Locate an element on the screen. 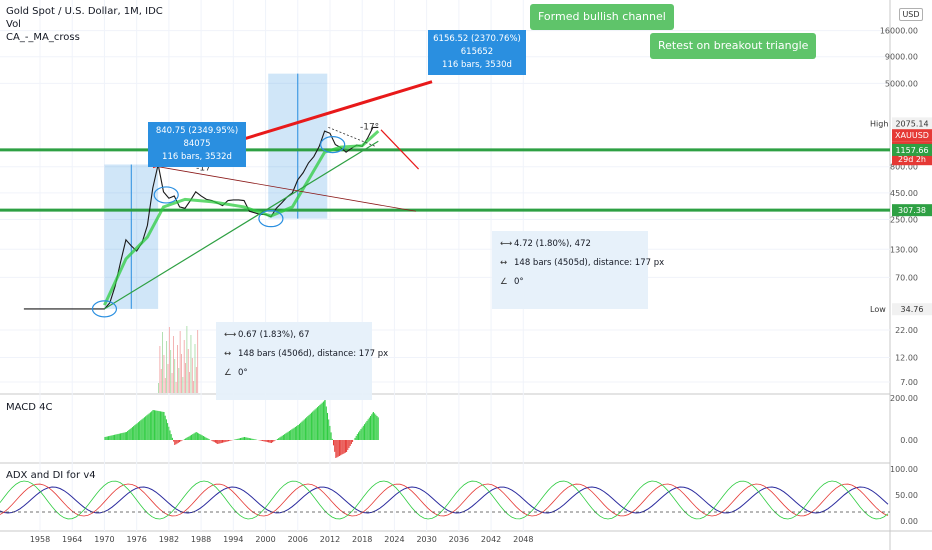  badge-level2-text: 307.38 is located at coordinates (912, 210).